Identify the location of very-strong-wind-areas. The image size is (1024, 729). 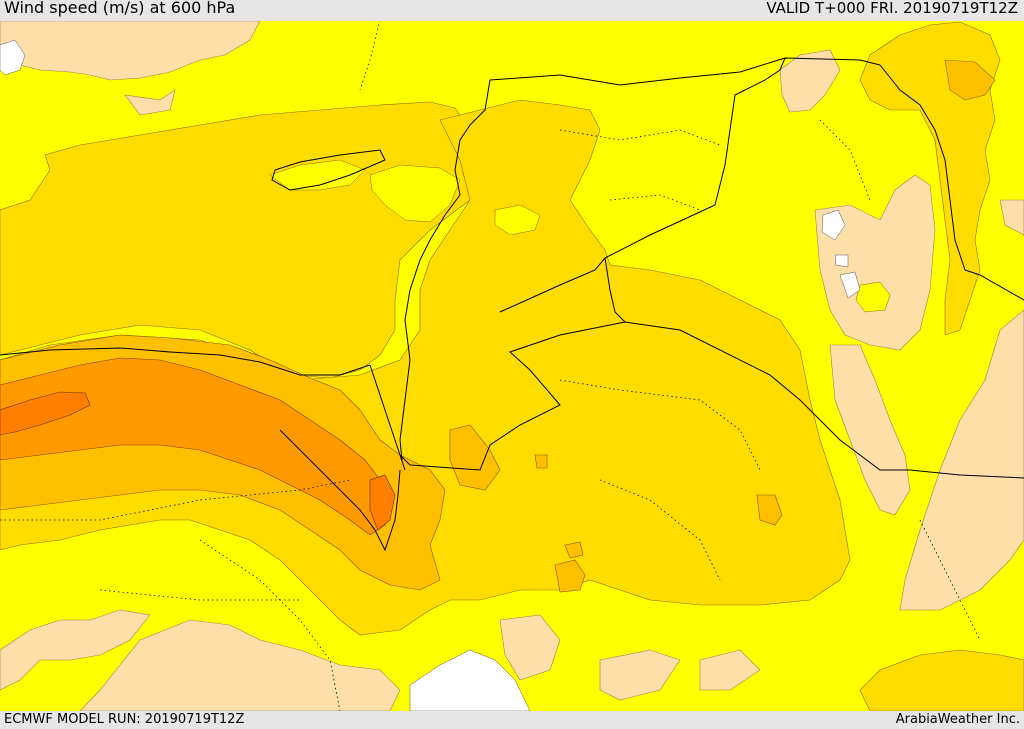
(195, 446).